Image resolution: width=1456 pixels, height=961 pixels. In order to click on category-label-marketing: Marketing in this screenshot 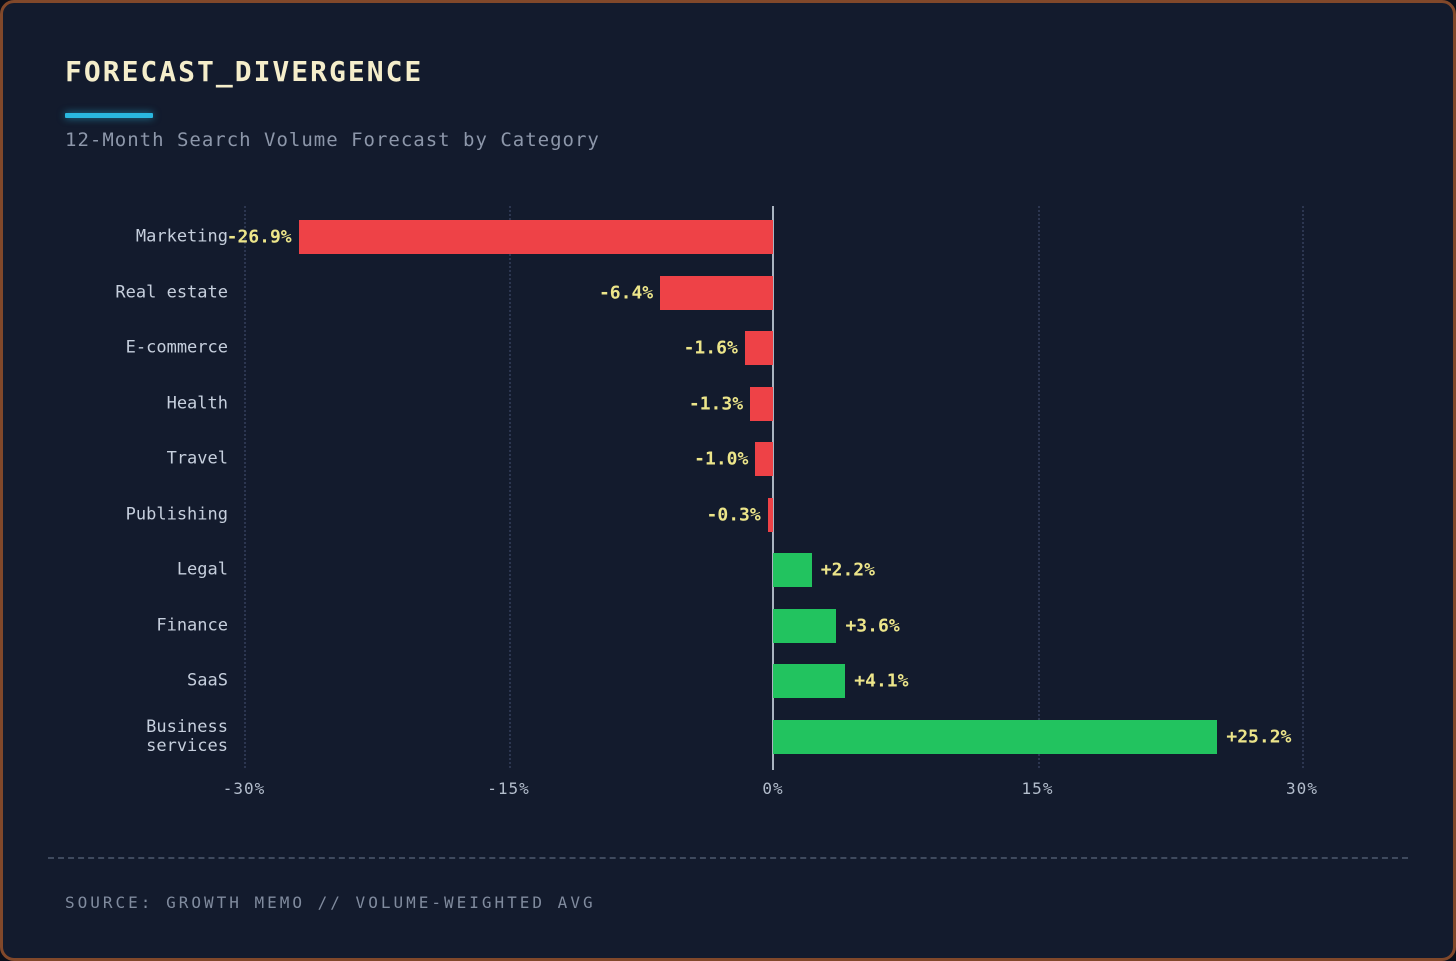, I will do `click(181, 236)`.